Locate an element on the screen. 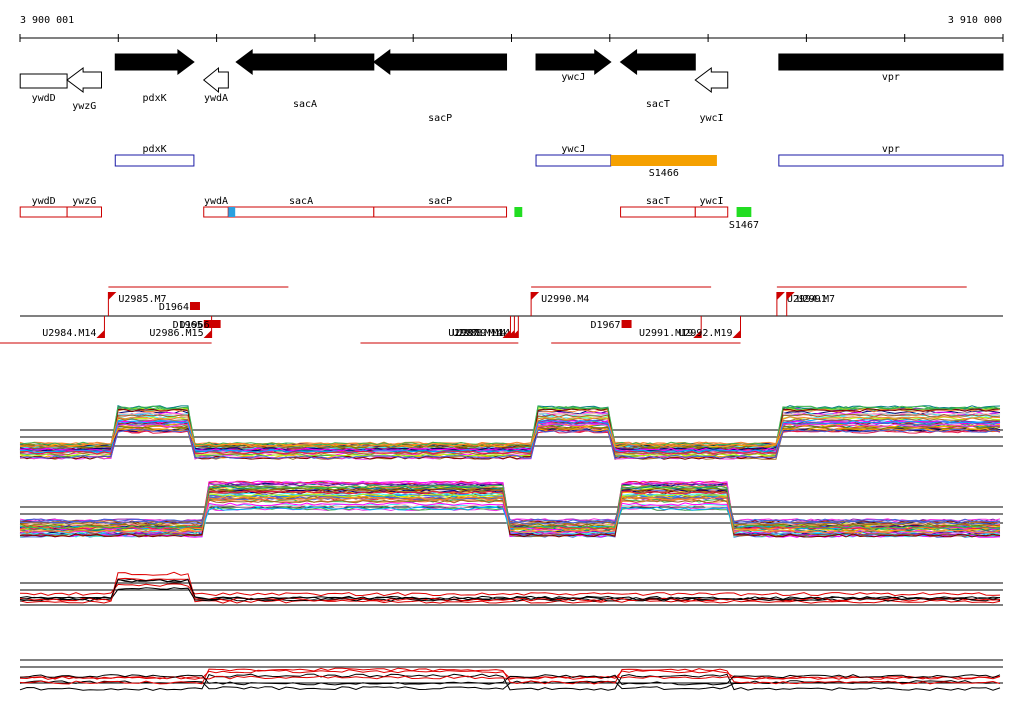  gene-arrow-ywdD is located at coordinates (43, 81).